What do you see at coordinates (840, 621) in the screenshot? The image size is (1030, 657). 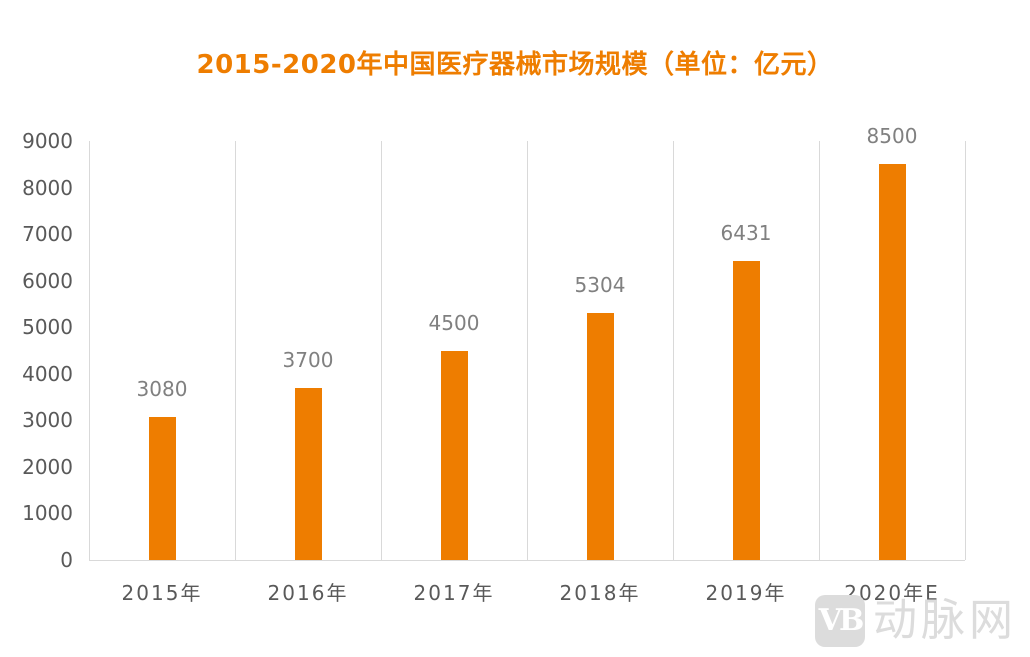 I see `vb-logo-icon: VB` at bounding box center [840, 621].